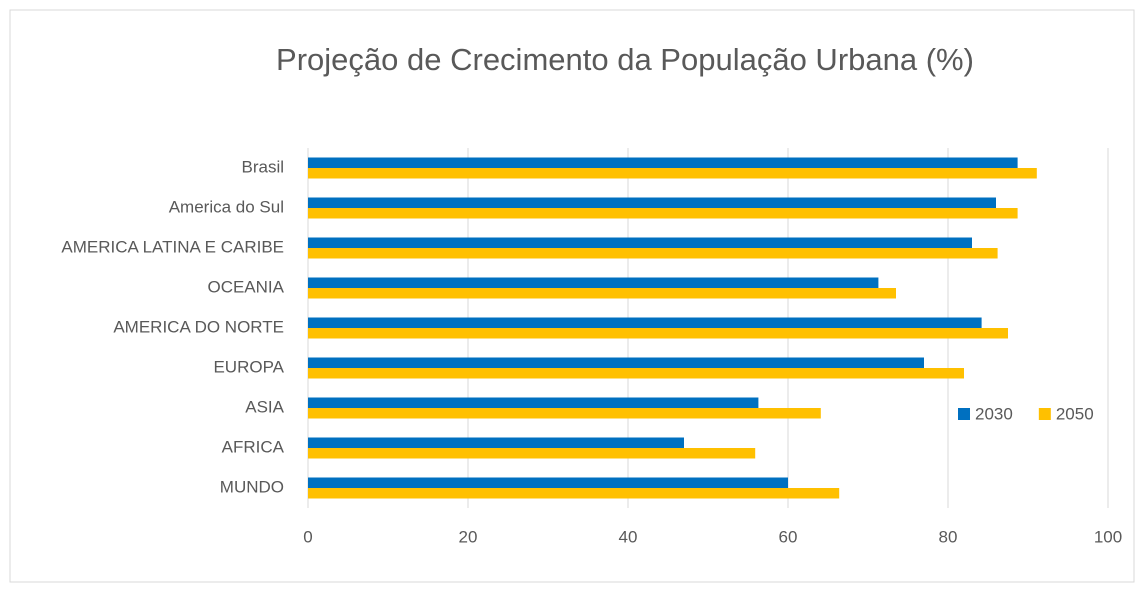 This screenshot has height=593, width=1145. What do you see at coordinates (1075, 413) in the screenshot?
I see `legend-label: 2050` at bounding box center [1075, 413].